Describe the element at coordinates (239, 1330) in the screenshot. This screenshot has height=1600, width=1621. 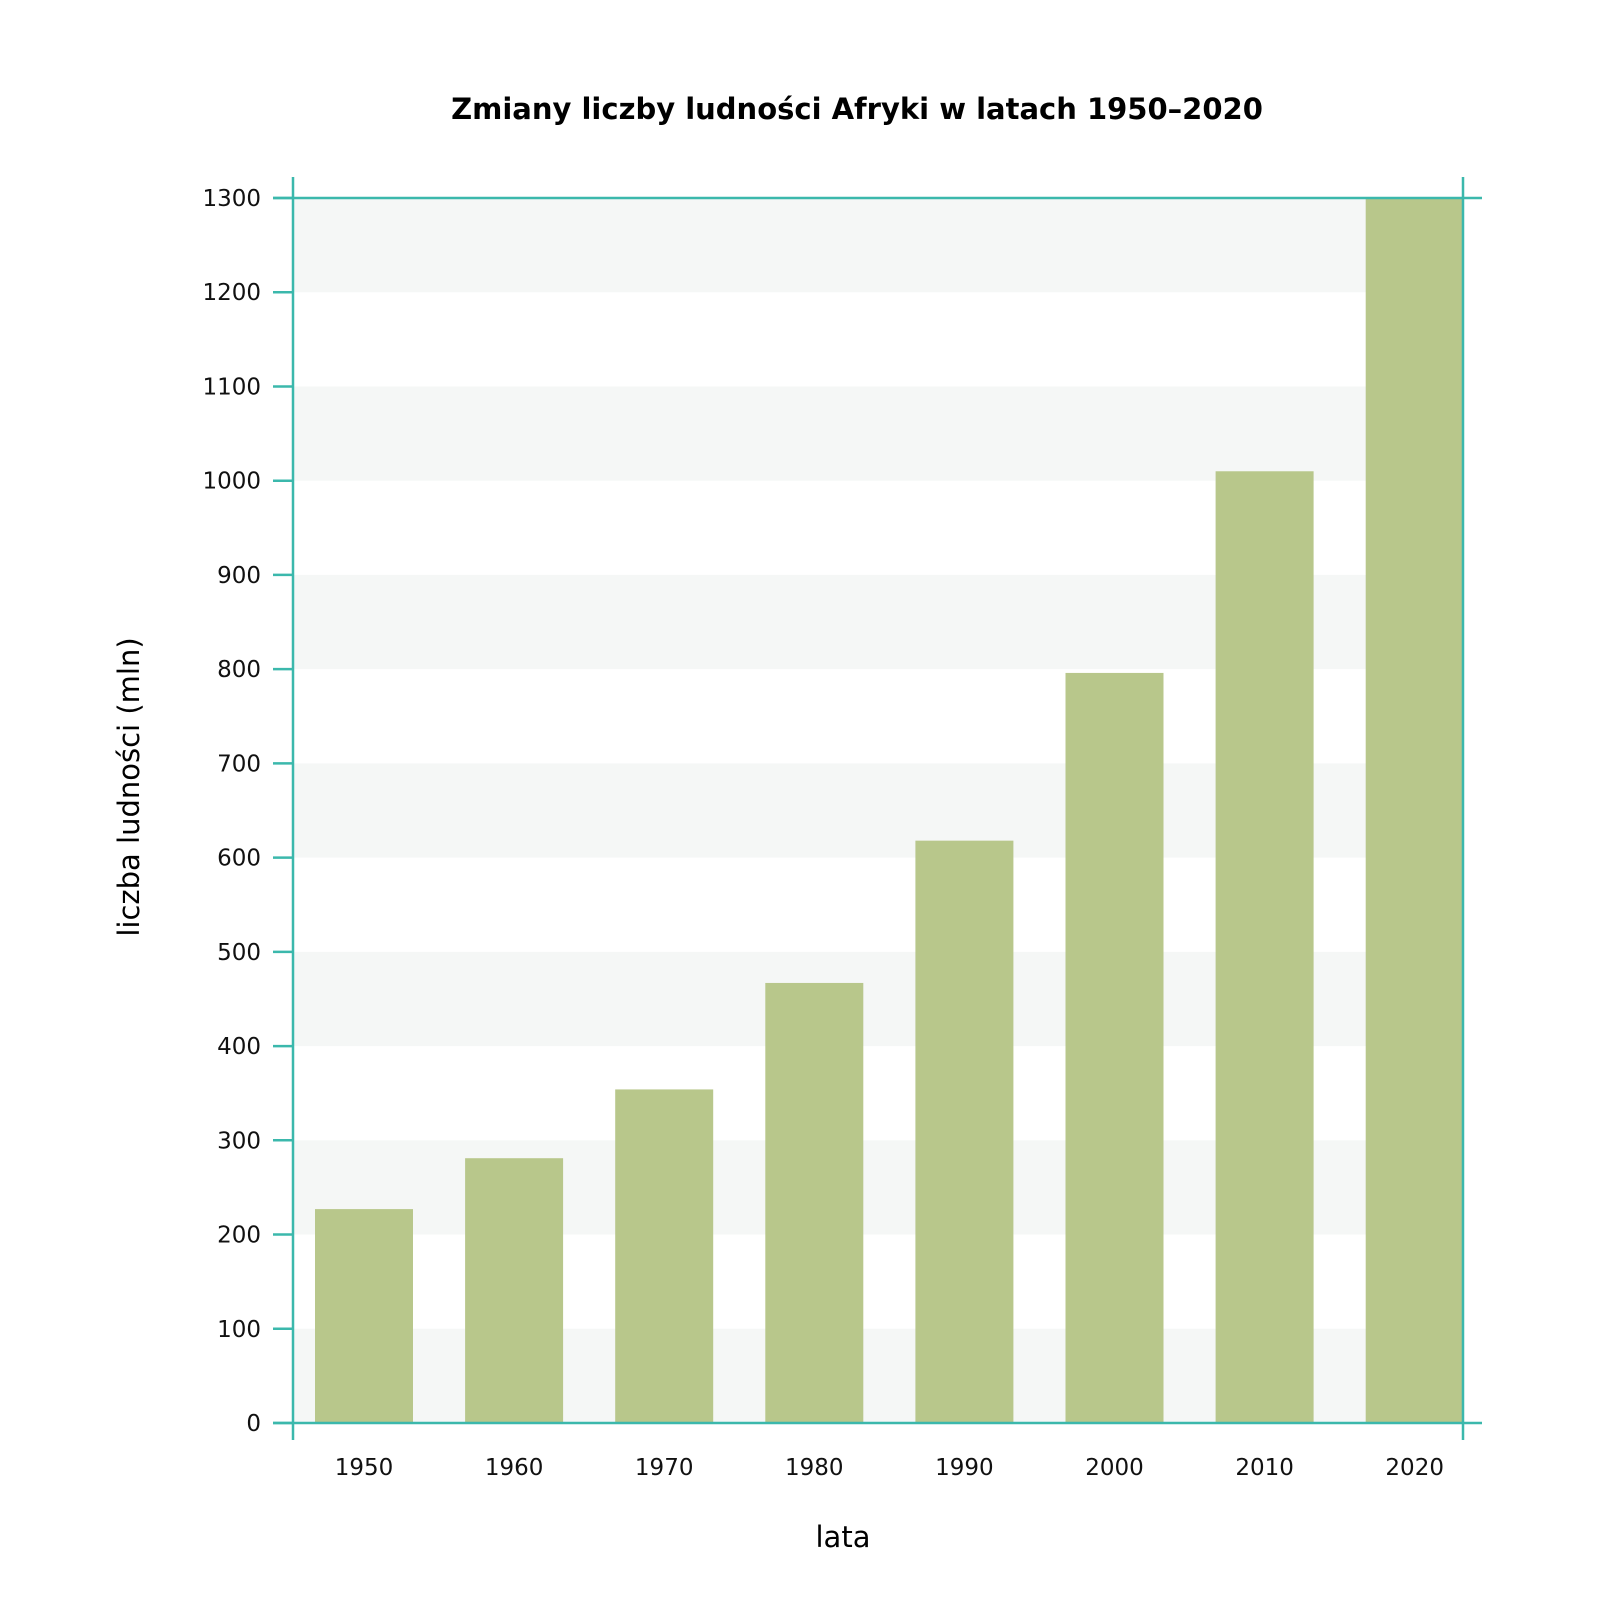
I see `y-tick-label-100: 100` at that location.